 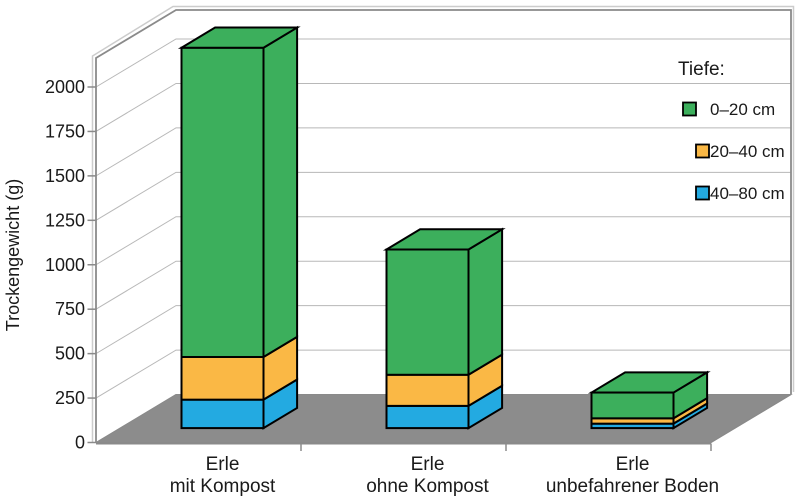 I want to click on y-tick-label: 1250, so click(x=65, y=220).